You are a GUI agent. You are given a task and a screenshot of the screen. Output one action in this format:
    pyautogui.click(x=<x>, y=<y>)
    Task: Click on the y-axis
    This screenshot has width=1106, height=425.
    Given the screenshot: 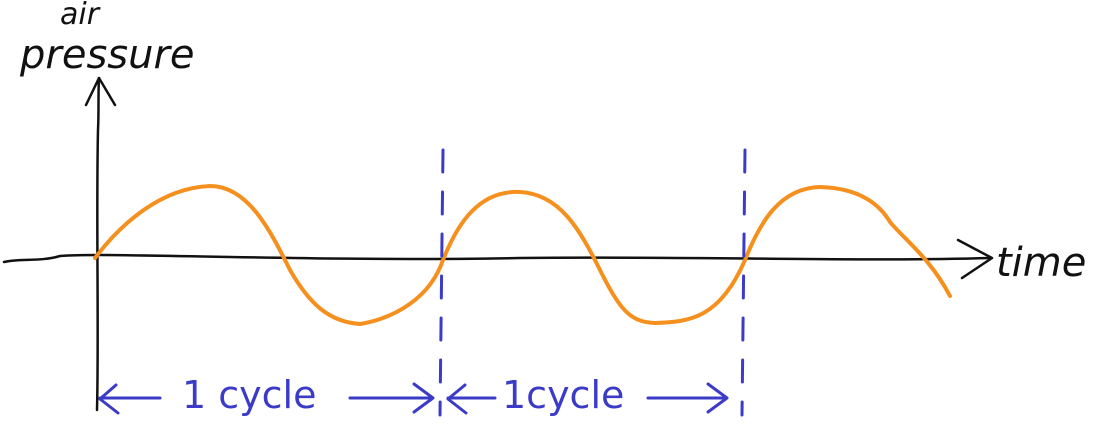 What is the action you would take?
    pyautogui.click(x=98, y=244)
    